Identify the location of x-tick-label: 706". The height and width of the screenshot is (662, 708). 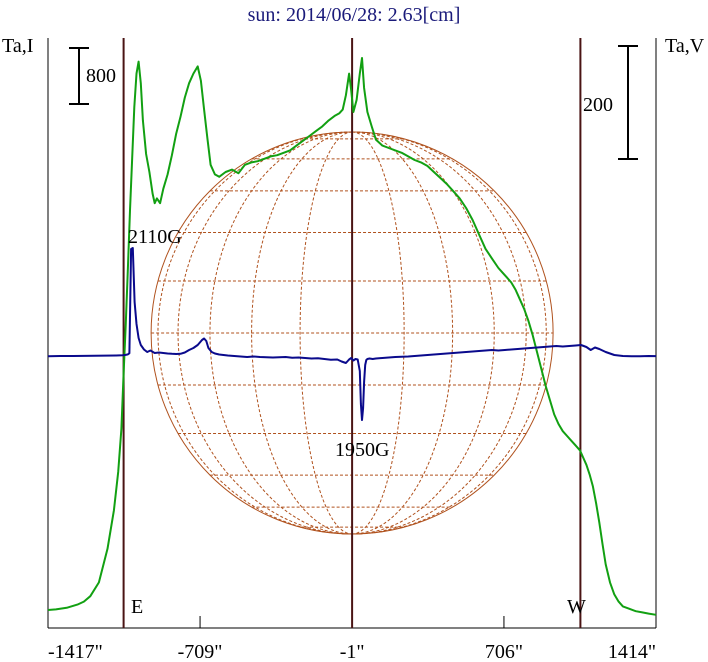
(504, 651).